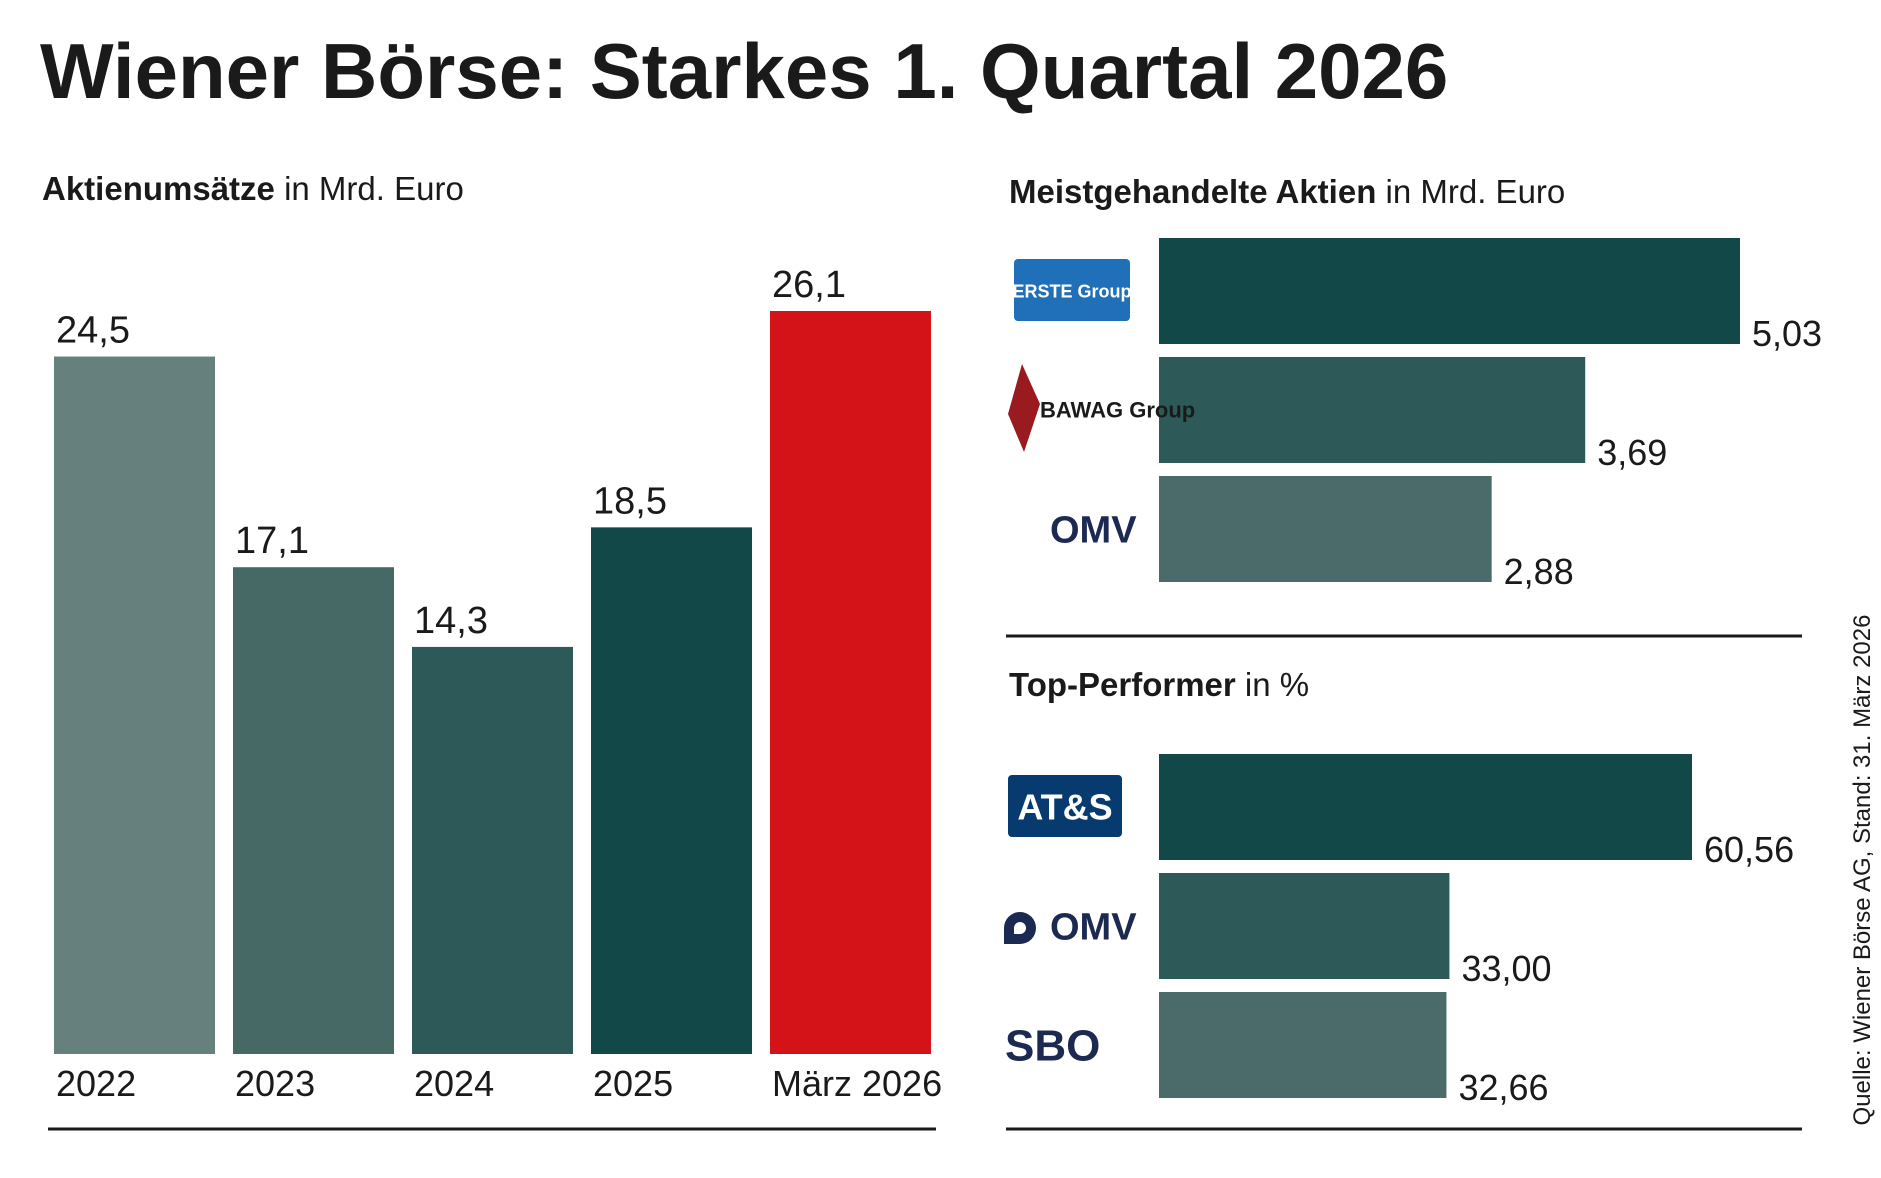 The height and width of the screenshot is (1178, 1881). Describe the element at coordinates (630, 501) in the screenshot. I see `value-label: 18,5` at that location.